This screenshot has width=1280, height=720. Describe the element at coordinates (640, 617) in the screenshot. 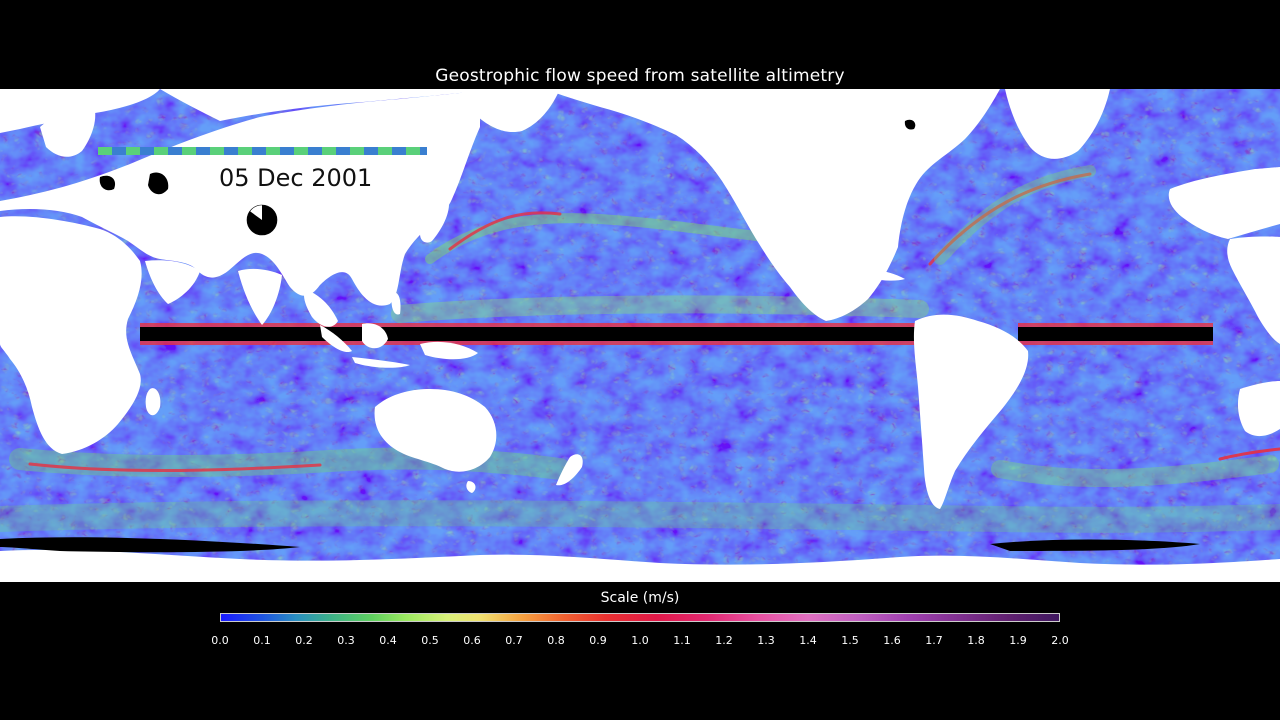

I see `speed-colorbar` at that location.